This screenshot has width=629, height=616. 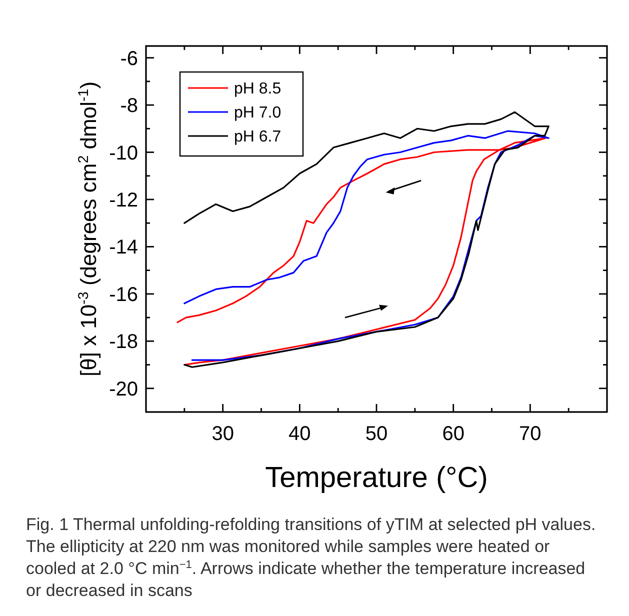 I want to click on y-tick-label: -10, so click(x=123, y=153).